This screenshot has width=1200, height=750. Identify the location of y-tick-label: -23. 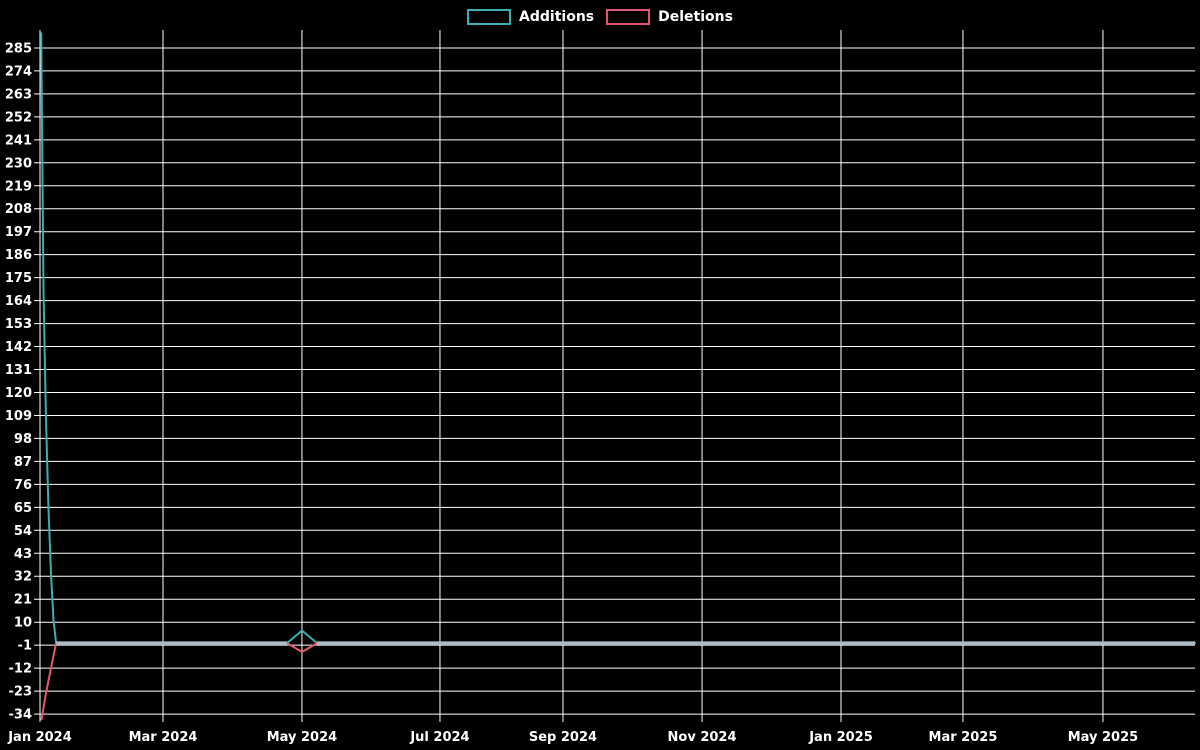
(21, 692).